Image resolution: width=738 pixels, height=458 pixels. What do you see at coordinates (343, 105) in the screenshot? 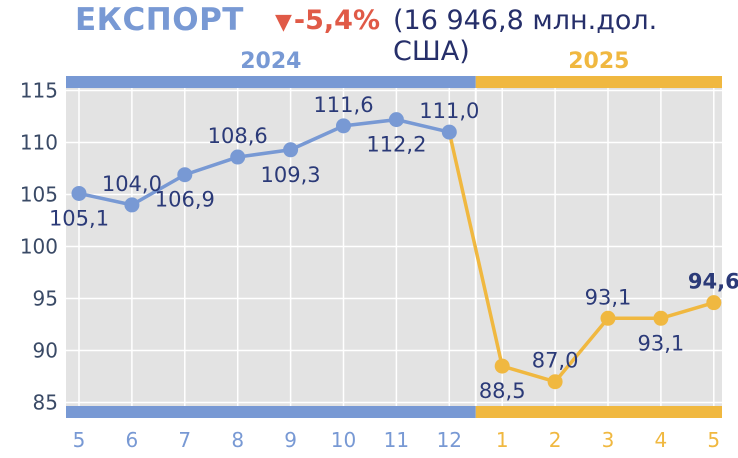
I see `data-label: 111,6` at bounding box center [343, 105].